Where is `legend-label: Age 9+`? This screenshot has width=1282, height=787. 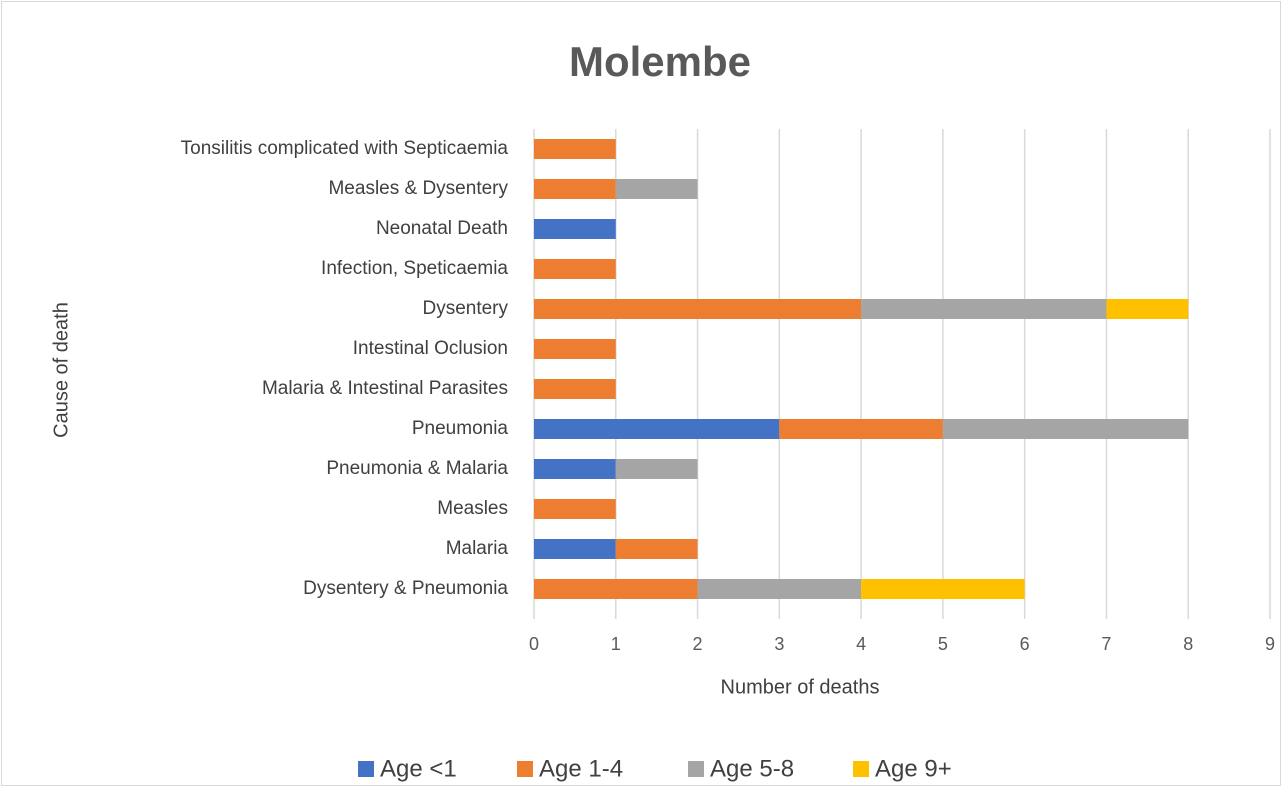 legend-label: Age 9+ is located at coordinates (913, 768).